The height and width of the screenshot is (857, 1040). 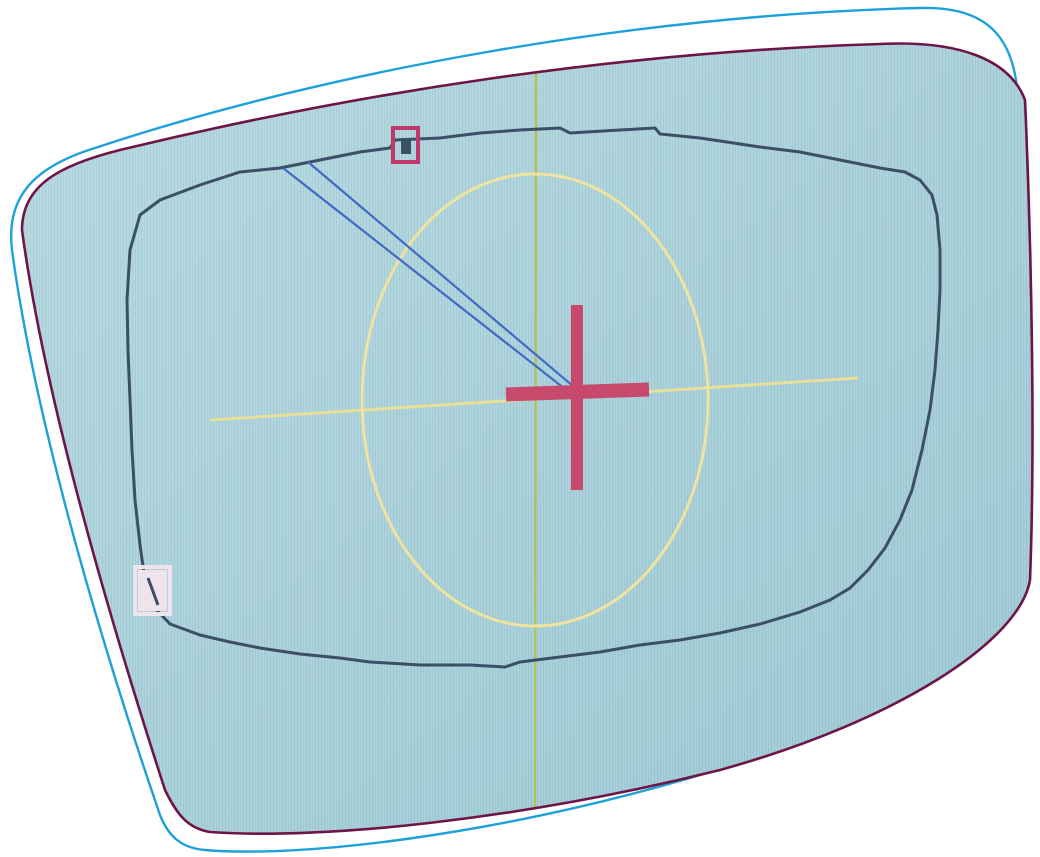 What do you see at coordinates (405, 145) in the screenshot?
I see `top-marker-icon` at bounding box center [405, 145].